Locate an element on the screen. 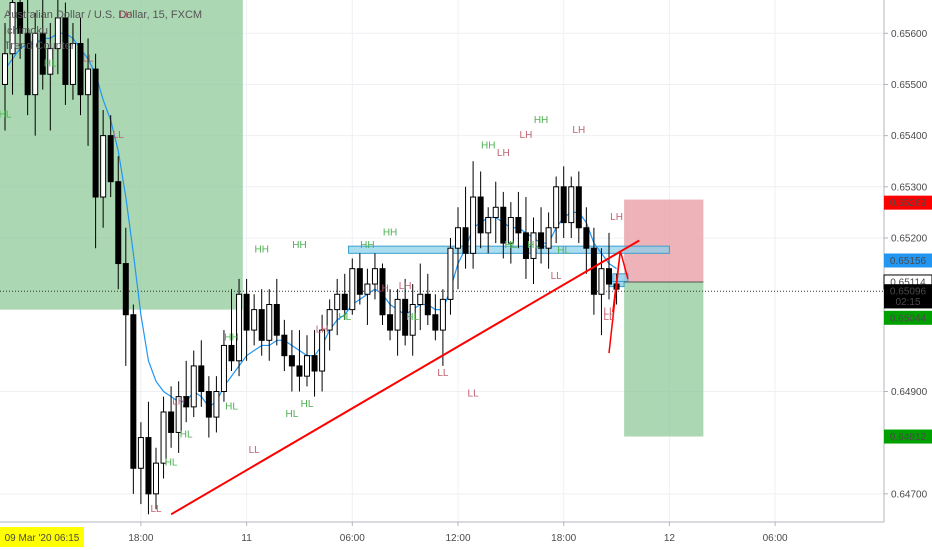  price-tag-label: 0.65044 is located at coordinates (908, 318).